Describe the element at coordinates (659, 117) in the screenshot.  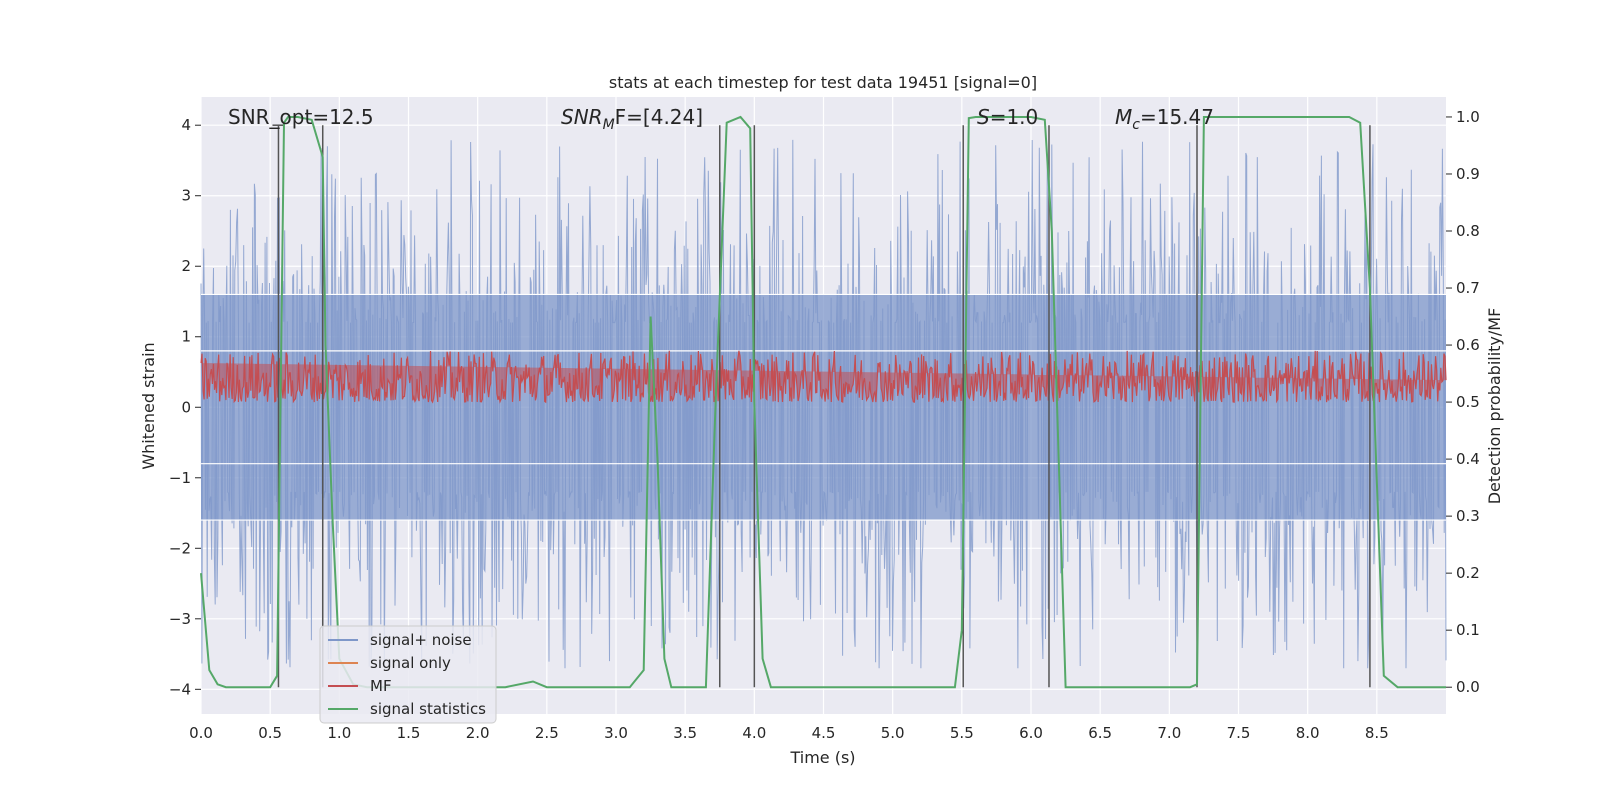
I see `annotation-snr-mf-suffix: F=[4.24]` at that location.